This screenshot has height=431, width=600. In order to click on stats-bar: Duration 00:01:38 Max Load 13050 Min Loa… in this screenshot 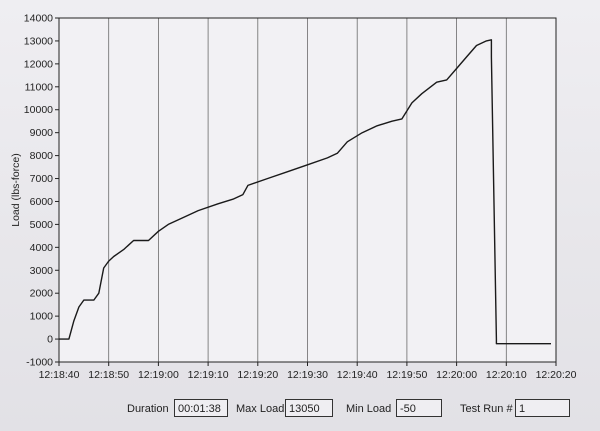, I will do `click(300, 410)`.